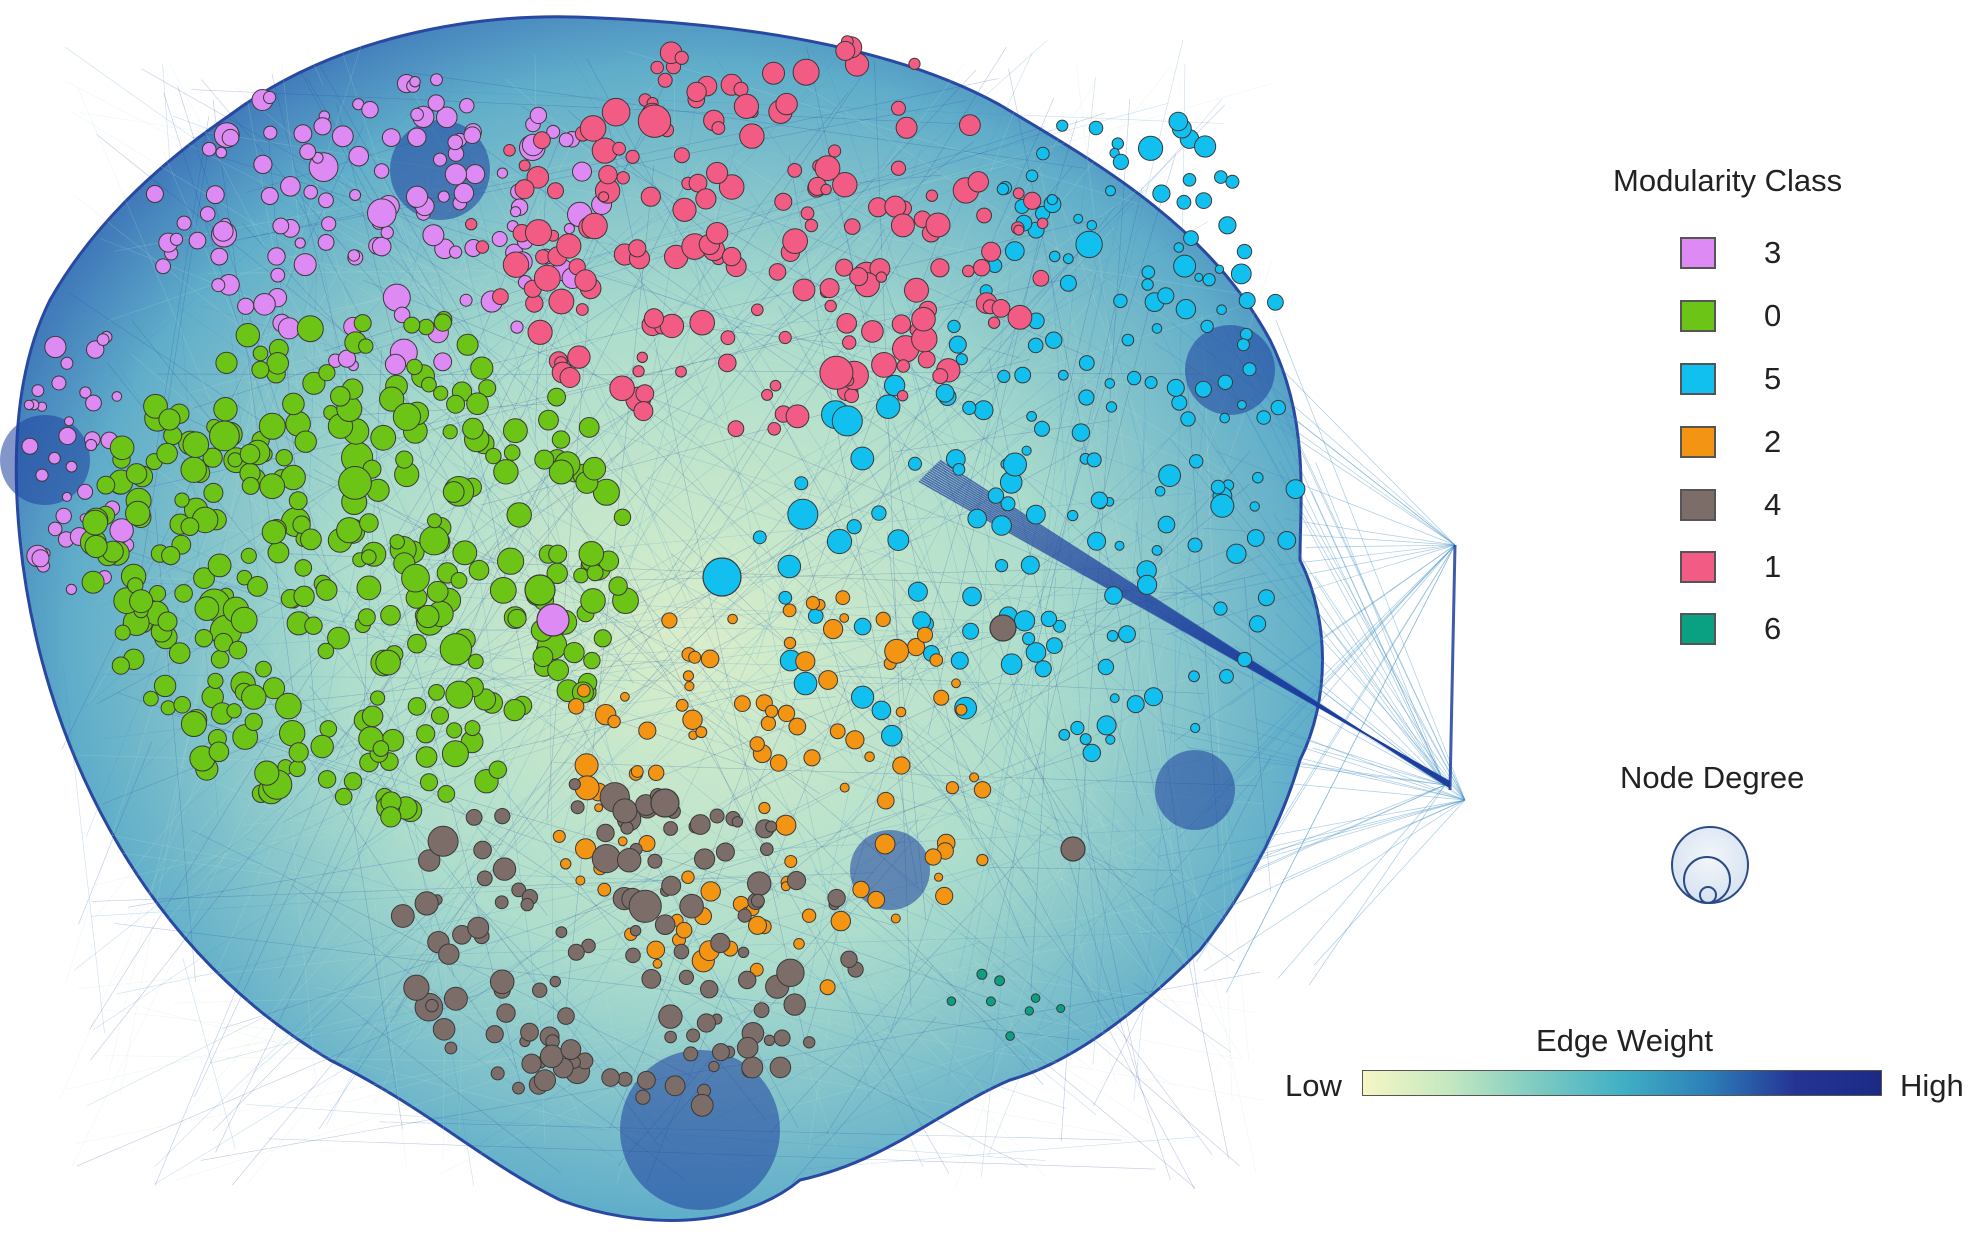 This screenshot has width=1980, height=1250. What do you see at coordinates (1698, 379) in the screenshot?
I see `legend-swatch` at bounding box center [1698, 379].